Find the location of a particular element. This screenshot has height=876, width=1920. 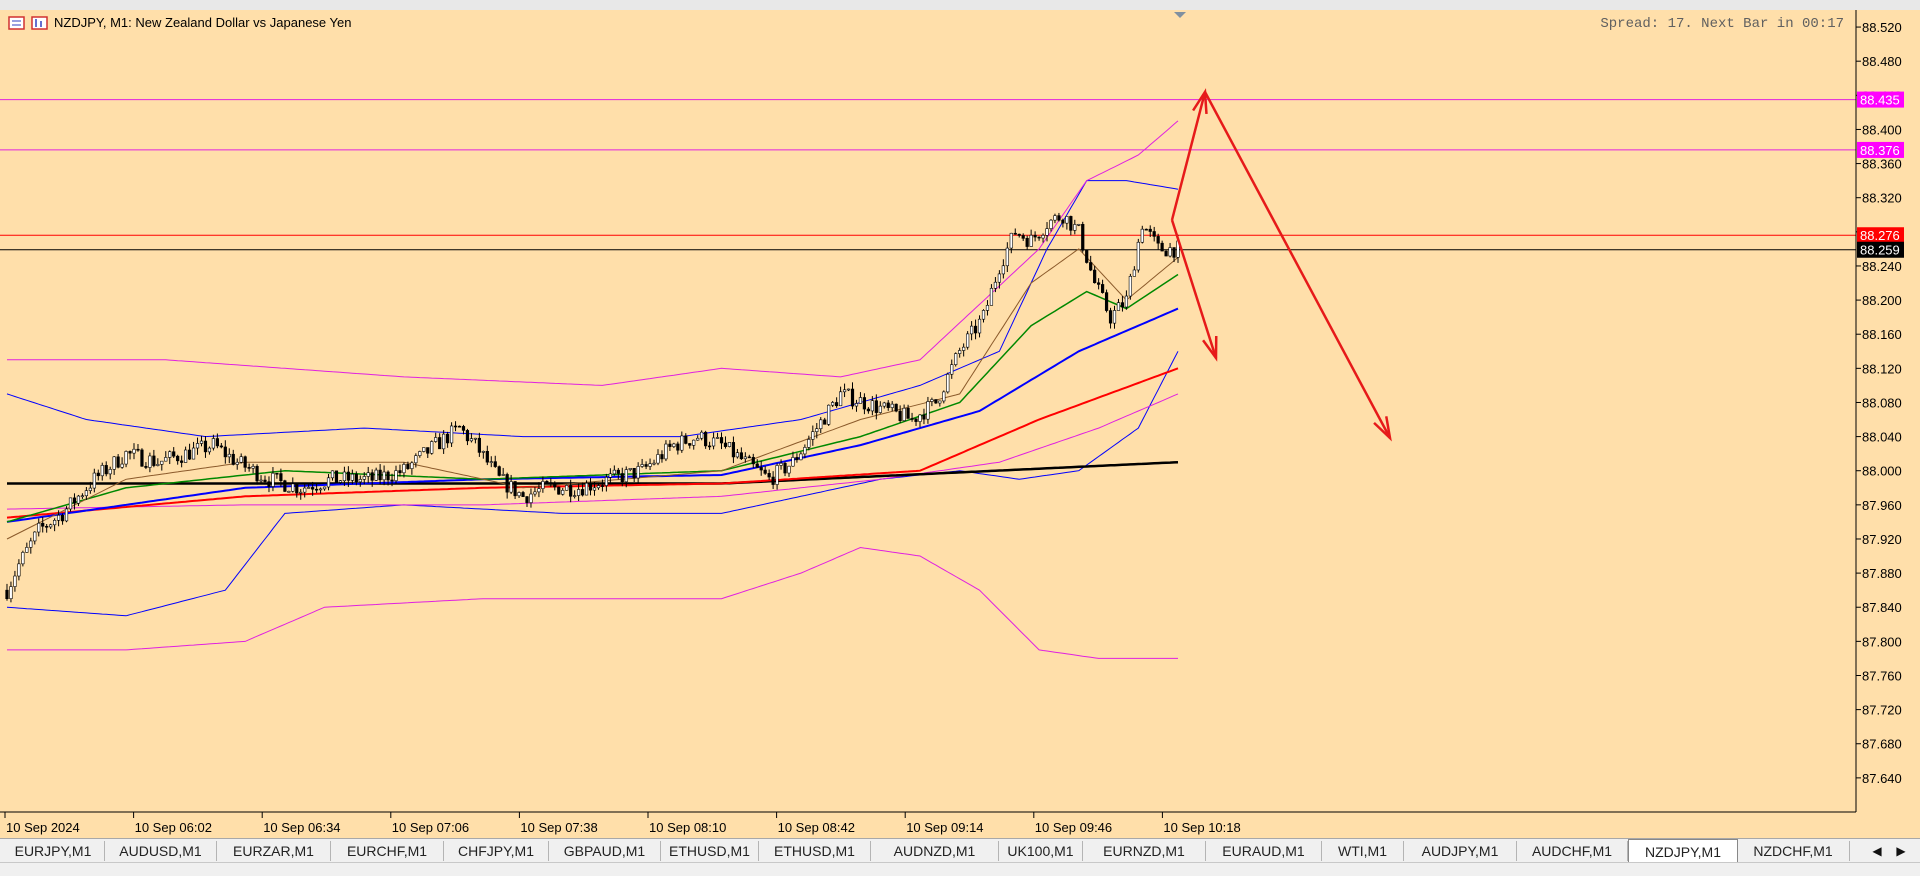

tab-eurjpy-m1: EURJPY,M1 is located at coordinates (53, 851).